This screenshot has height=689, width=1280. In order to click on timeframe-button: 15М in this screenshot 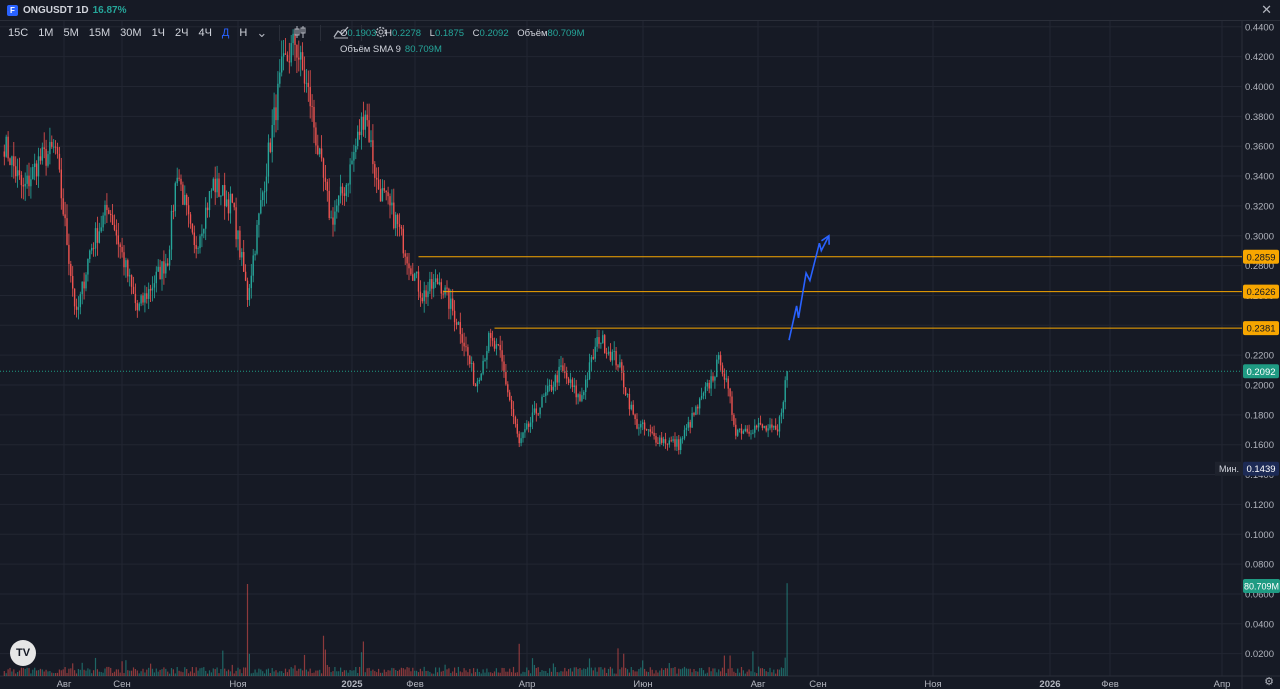, I will do `click(99, 33)`.